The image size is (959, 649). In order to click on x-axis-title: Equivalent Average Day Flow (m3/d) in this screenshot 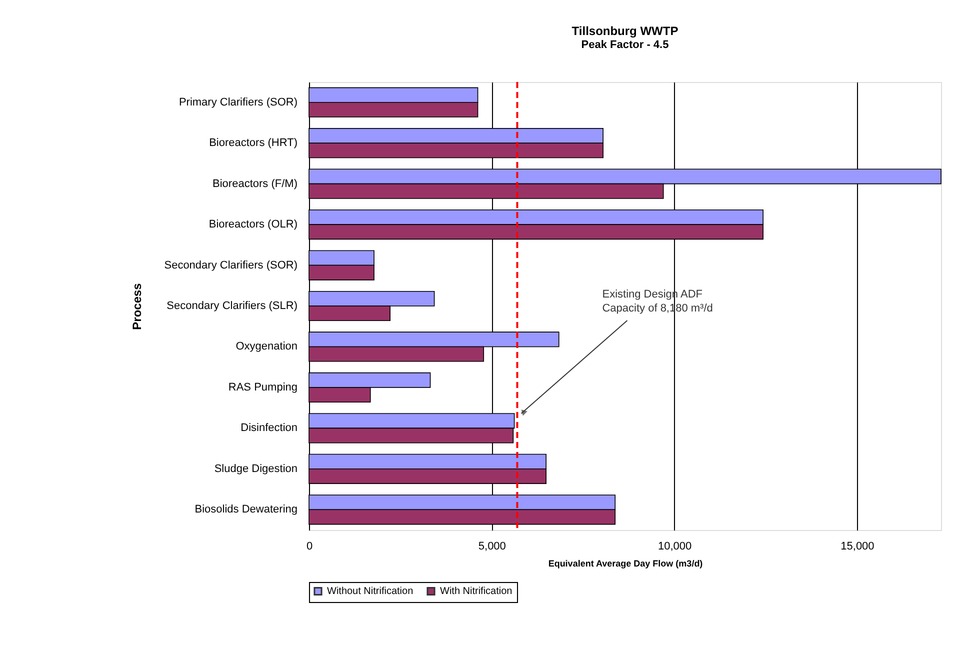, I will do `click(625, 563)`.